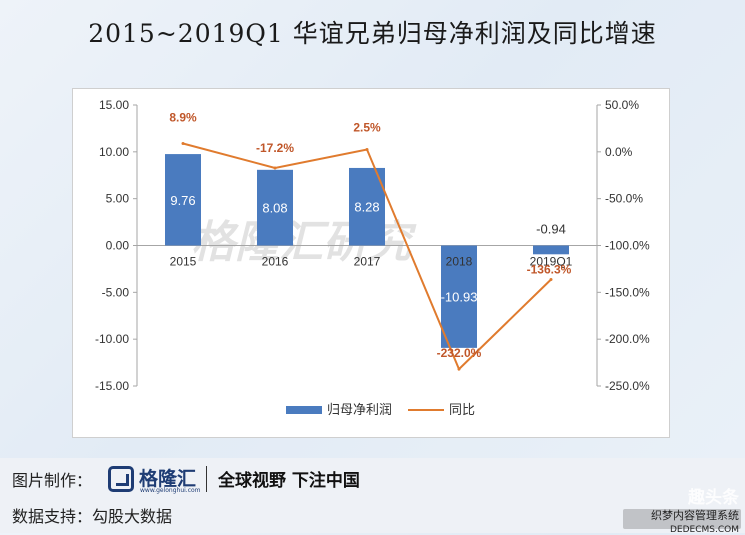  What do you see at coordinates (459, 262) in the screenshot?
I see `category-label: 2018` at bounding box center [459, 262].